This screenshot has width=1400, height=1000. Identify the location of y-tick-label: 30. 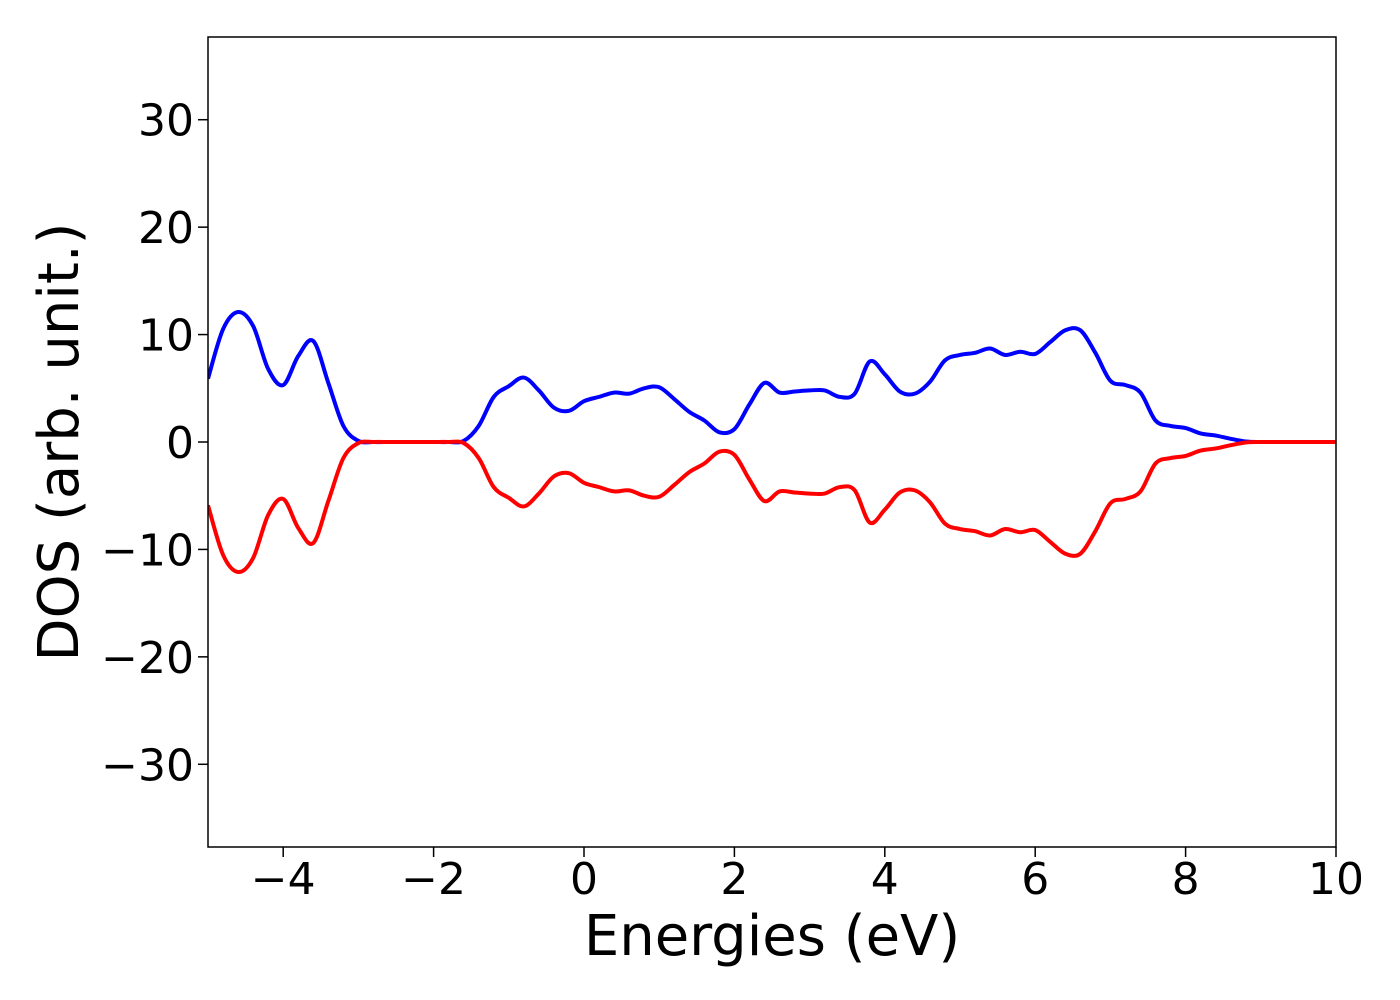
(166, 121).